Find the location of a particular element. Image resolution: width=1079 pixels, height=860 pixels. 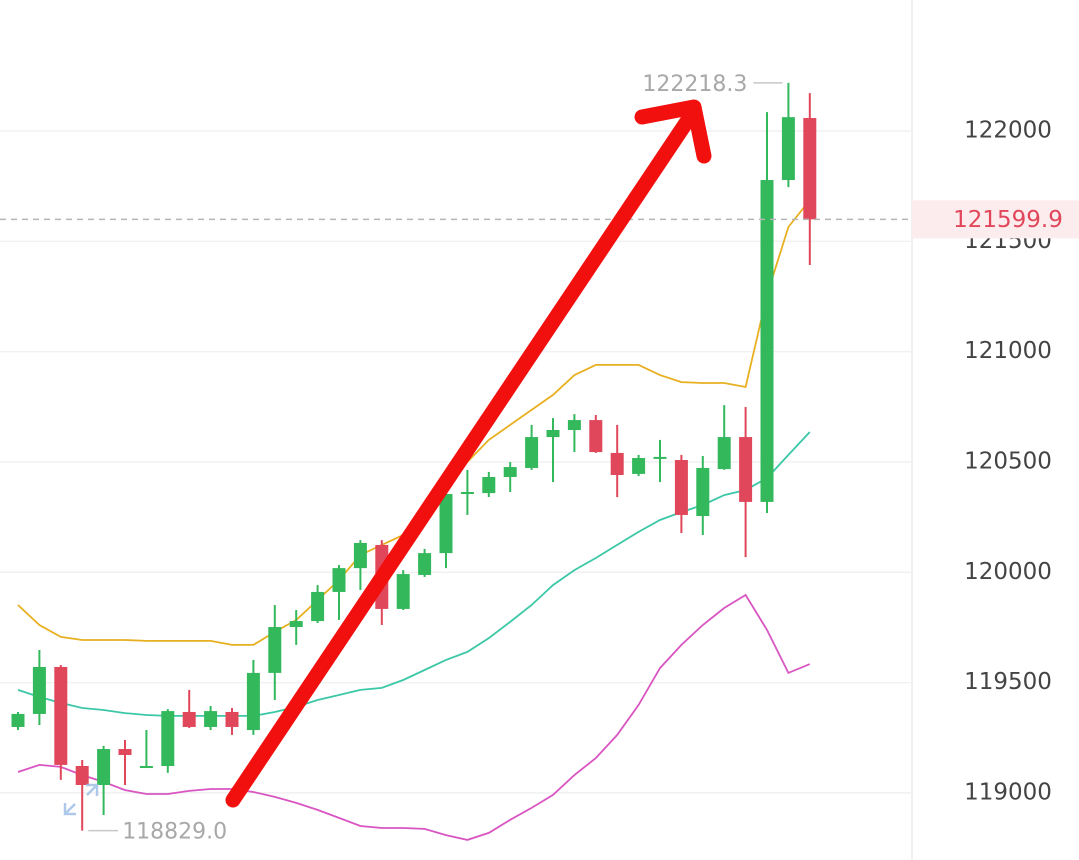

y-tick-label: 119500 is located at coordinates (1008, 682).